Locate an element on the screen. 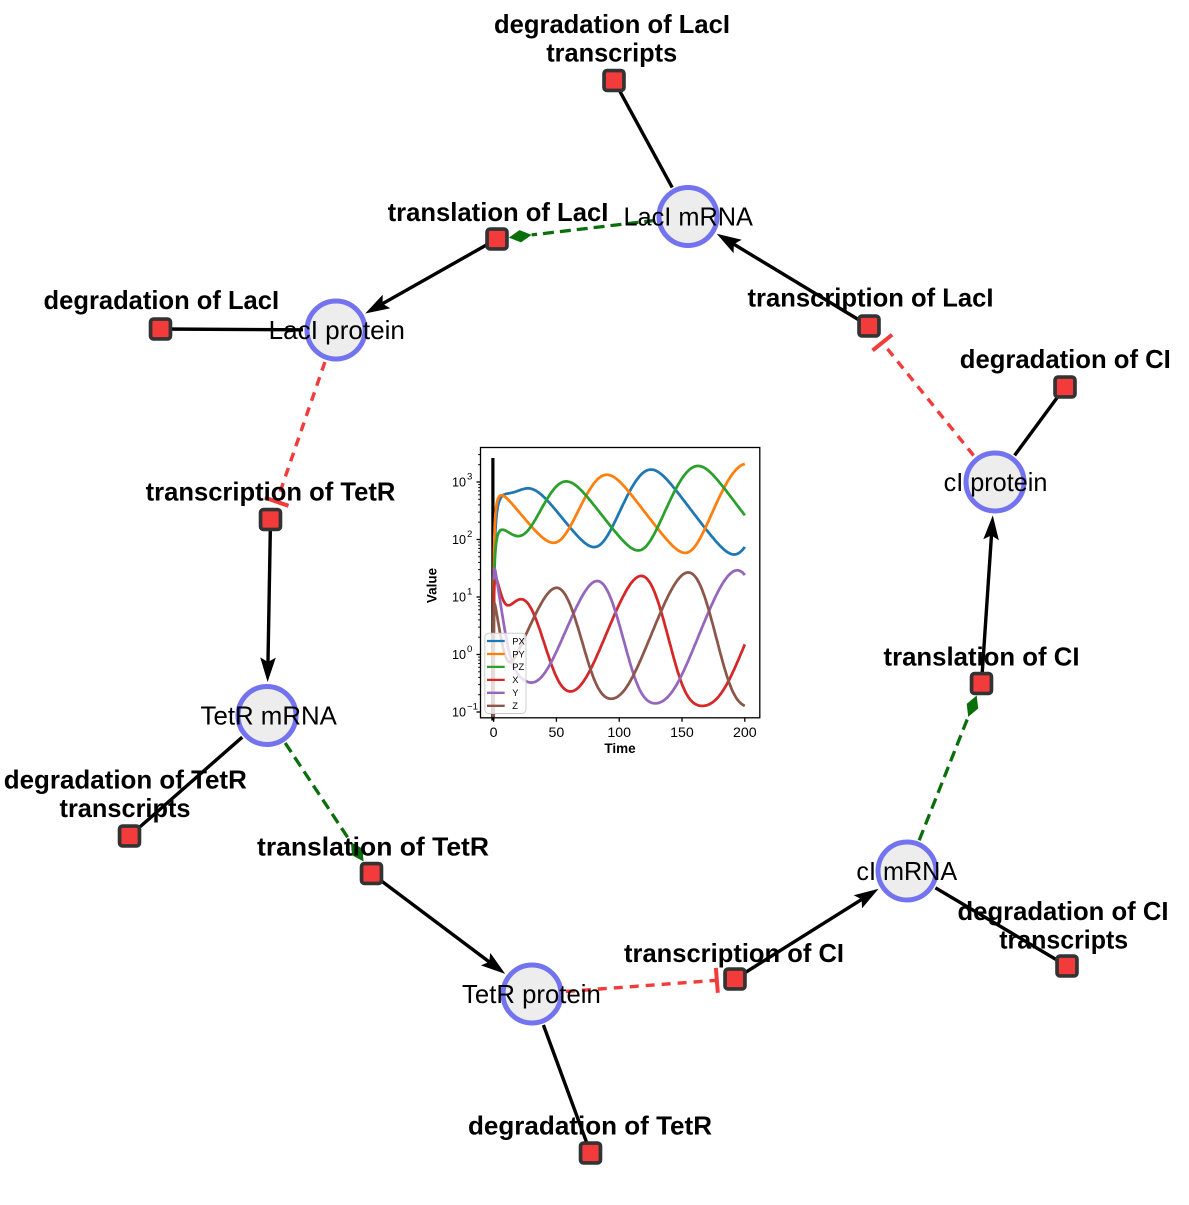 The width and height of the screenshot is (1189, 1205). svg-text: −1 is located at coordinates (472, 707).